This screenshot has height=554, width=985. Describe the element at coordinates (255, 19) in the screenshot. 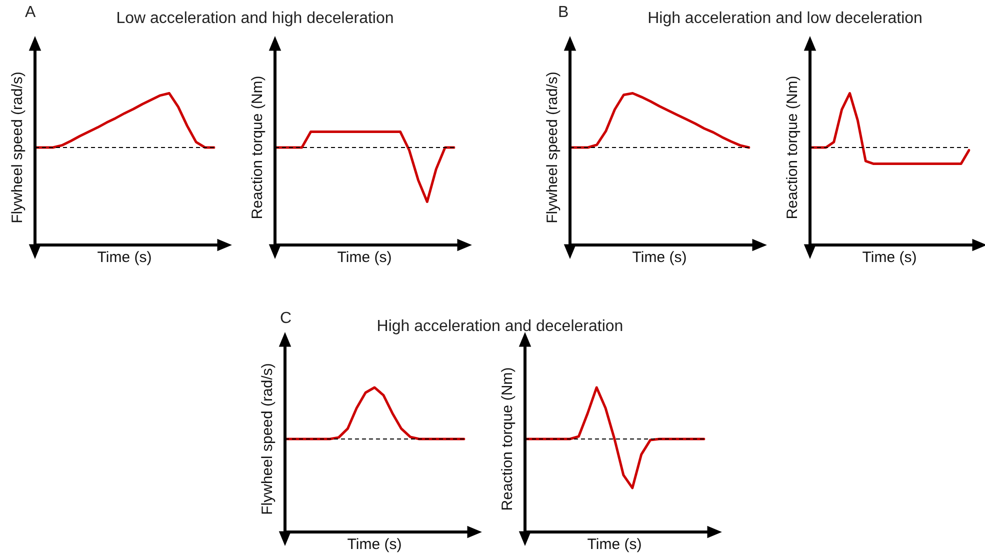

I see `text: Low acceleration and high deceleration` at that location.